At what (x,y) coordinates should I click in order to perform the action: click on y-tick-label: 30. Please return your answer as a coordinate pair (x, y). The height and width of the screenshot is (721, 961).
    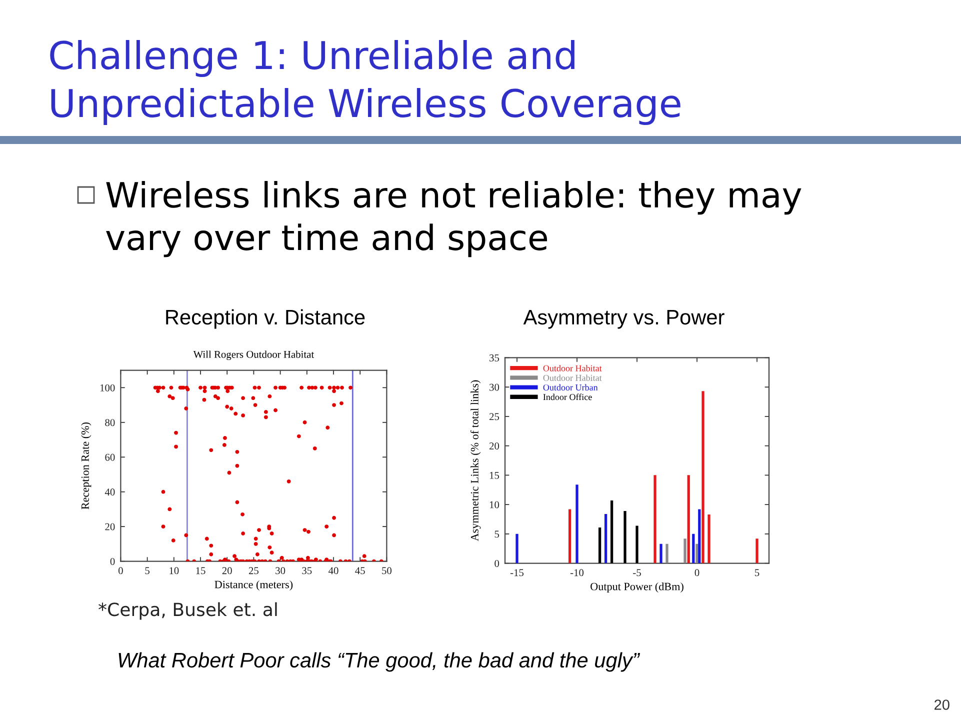
    Looking at the image, I should click on (495, 387).